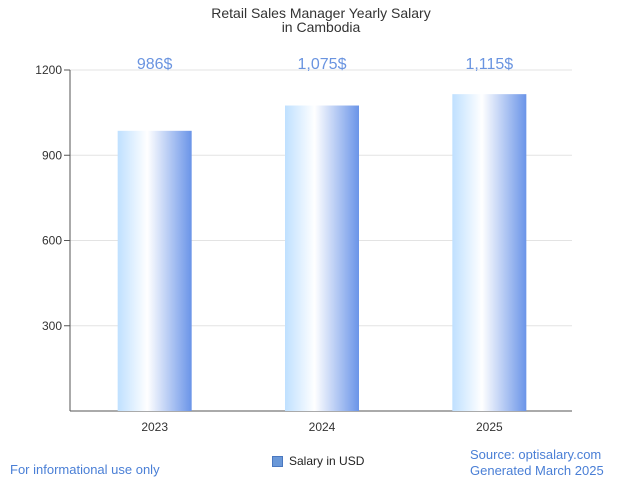  Describe the element at coordinates (154, 271) in the screenshot. I see `bar-2023` at that location.